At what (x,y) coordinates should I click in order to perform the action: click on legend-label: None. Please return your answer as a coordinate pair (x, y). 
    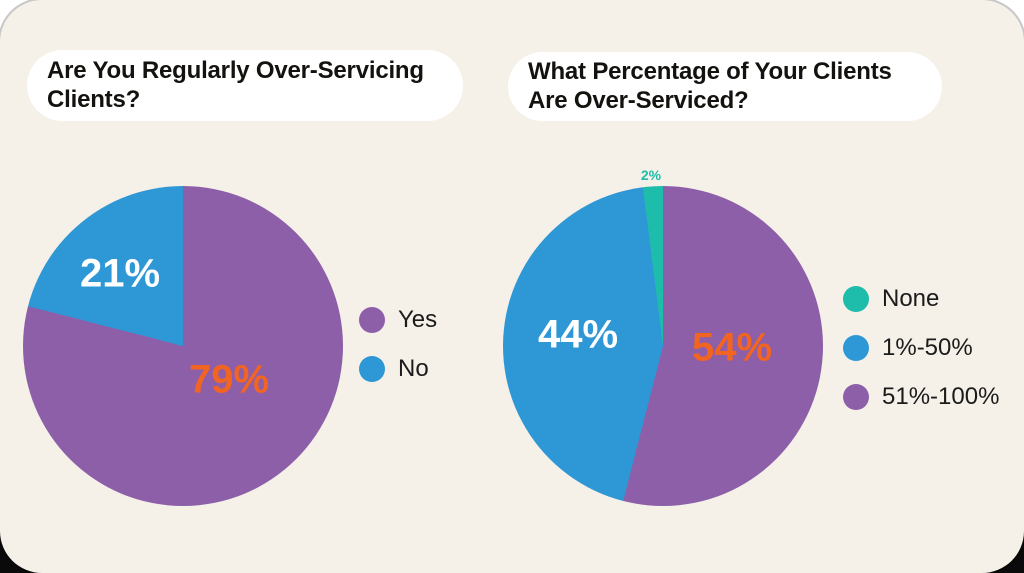
    Looking at the image, I should click on (911, 298).